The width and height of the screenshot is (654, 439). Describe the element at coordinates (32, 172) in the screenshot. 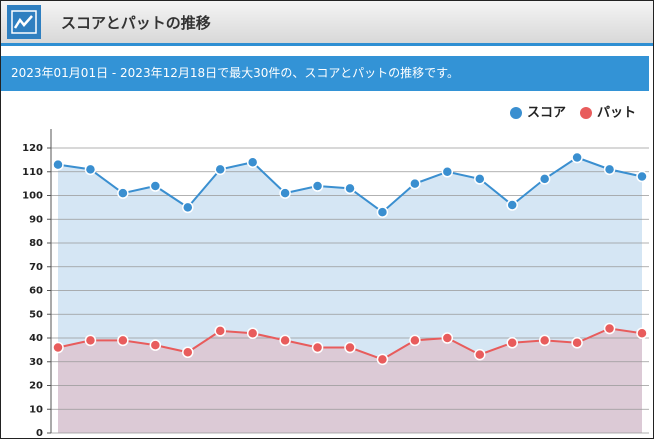

I see `y-tick-label: 110` at that location.